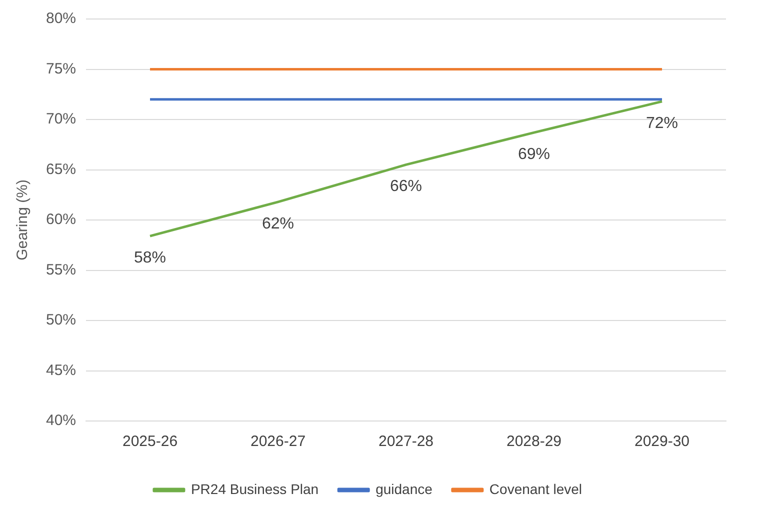 This screenshot has height=507, width=766. I want to click on y-tick-label: 60%, so click(61, 219).